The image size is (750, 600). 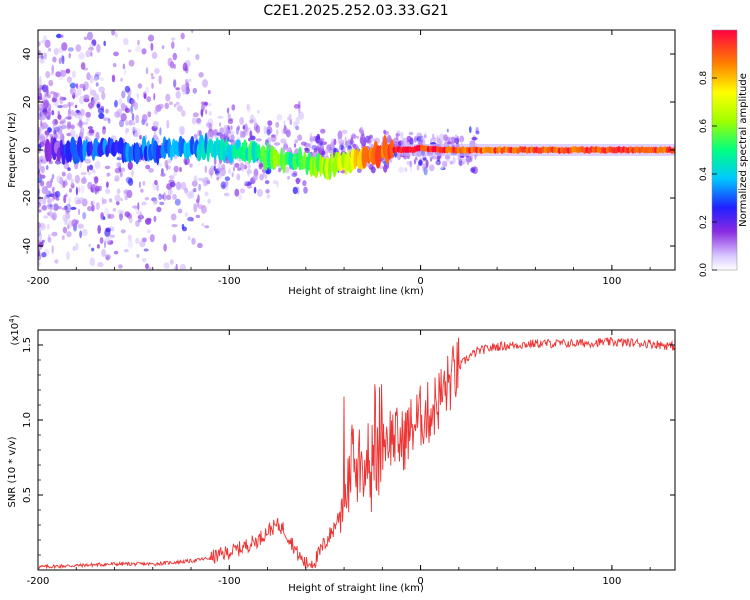 What do you see at coordinates (27, 150) in the screenshot?
I see `y-tick-label: 0` at bounding box center [27, 150].